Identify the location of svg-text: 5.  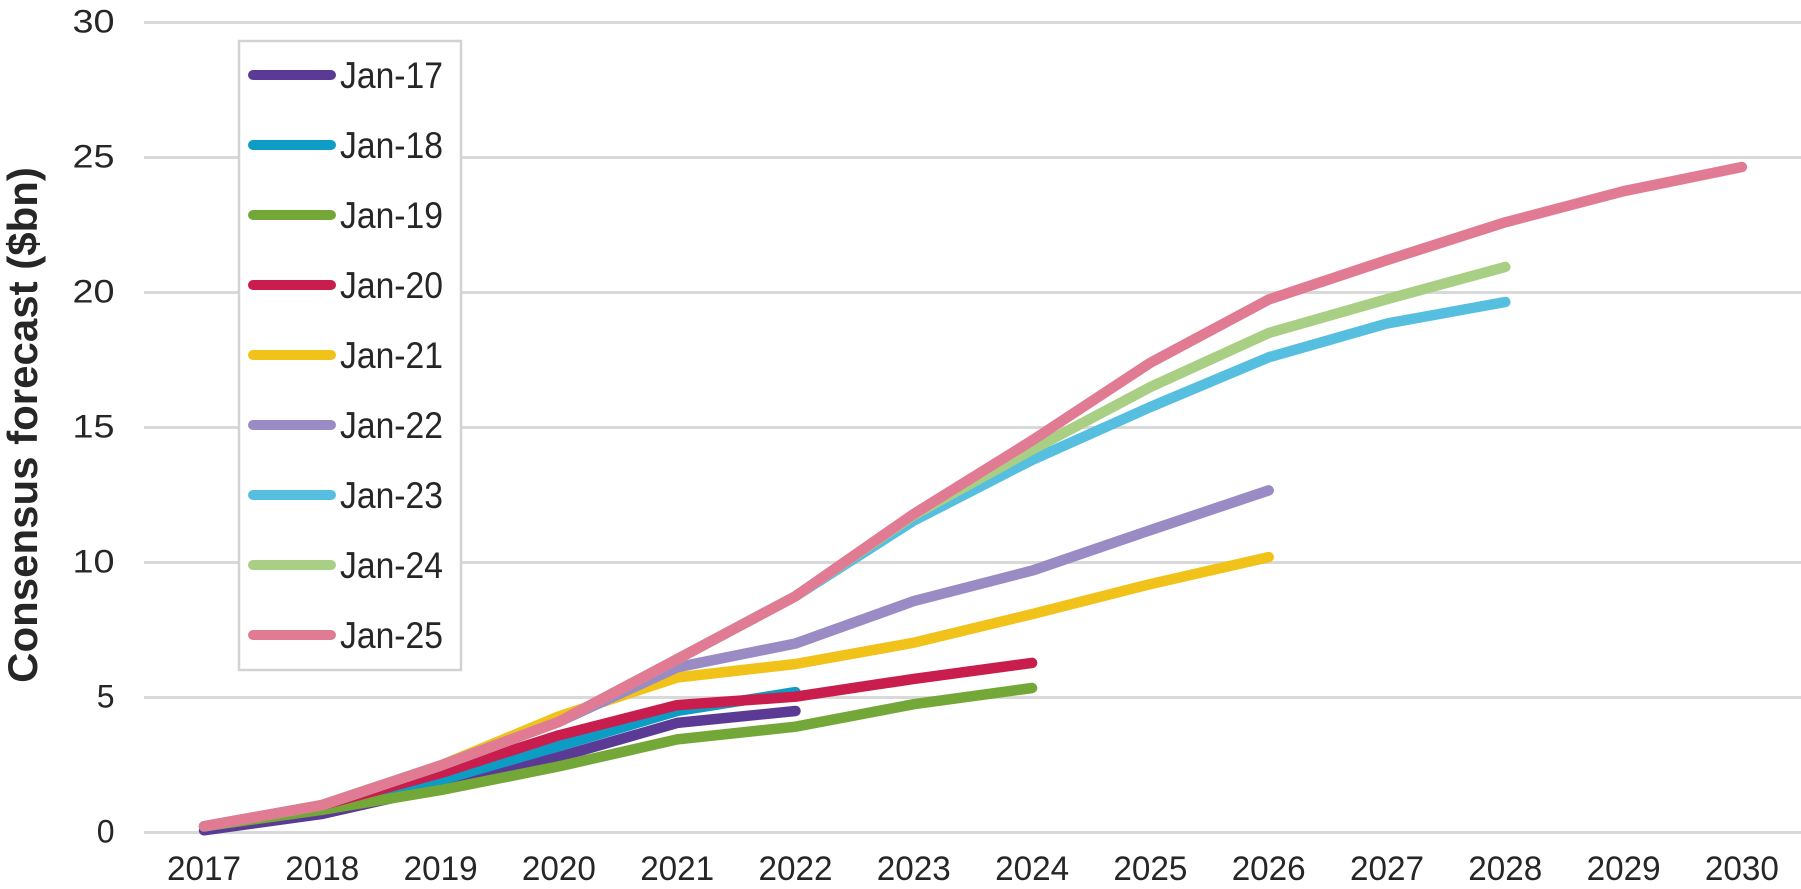
(106, 697).